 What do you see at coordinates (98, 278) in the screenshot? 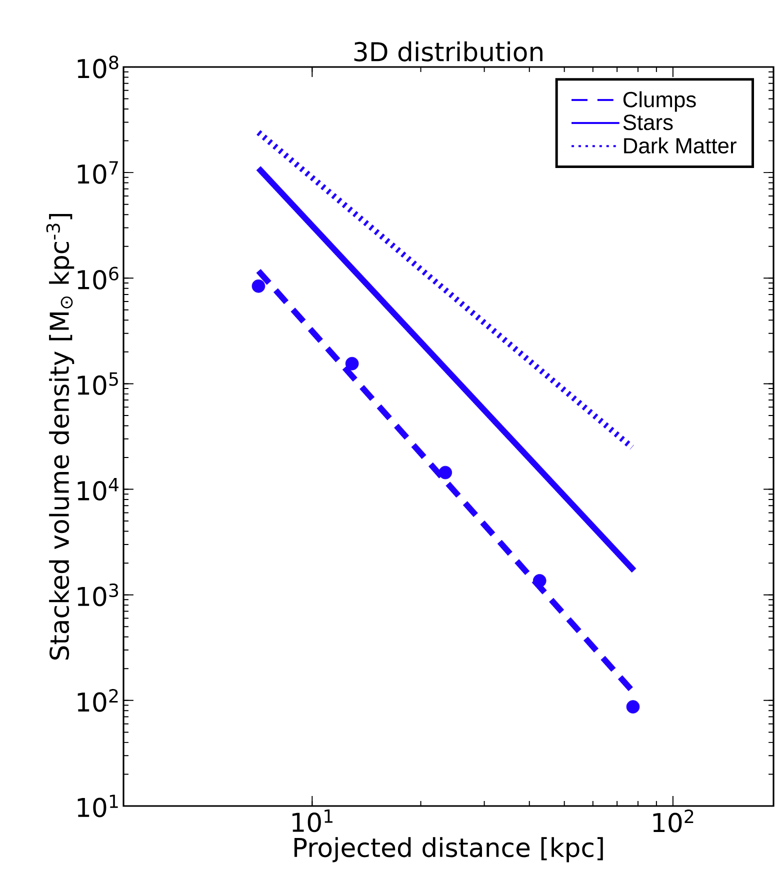
I see `y-tick-label: 10$^{6}$` at bounding box center [98, 278].